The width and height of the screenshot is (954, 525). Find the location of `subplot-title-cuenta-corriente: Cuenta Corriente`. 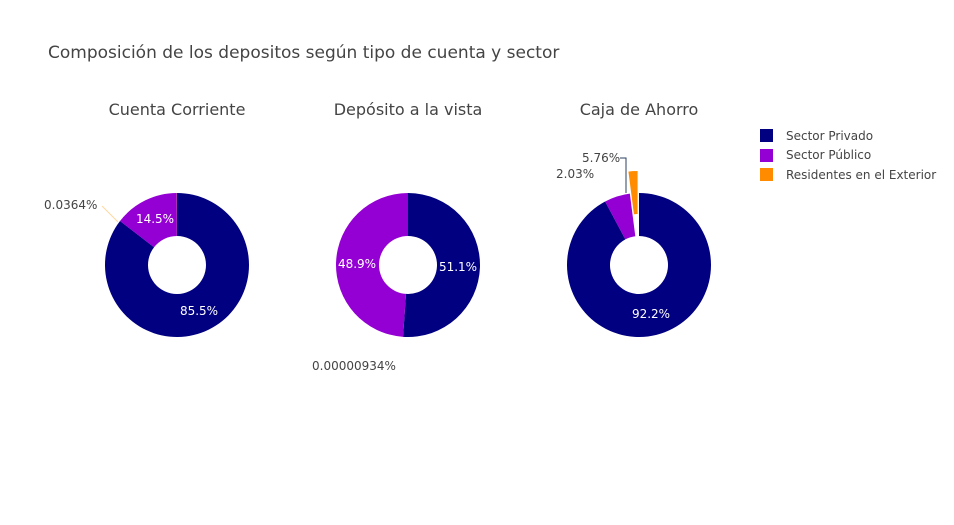

subplot-title-cuenta-corriente: Cuenta Corriente is located at coordinates (177, 109).